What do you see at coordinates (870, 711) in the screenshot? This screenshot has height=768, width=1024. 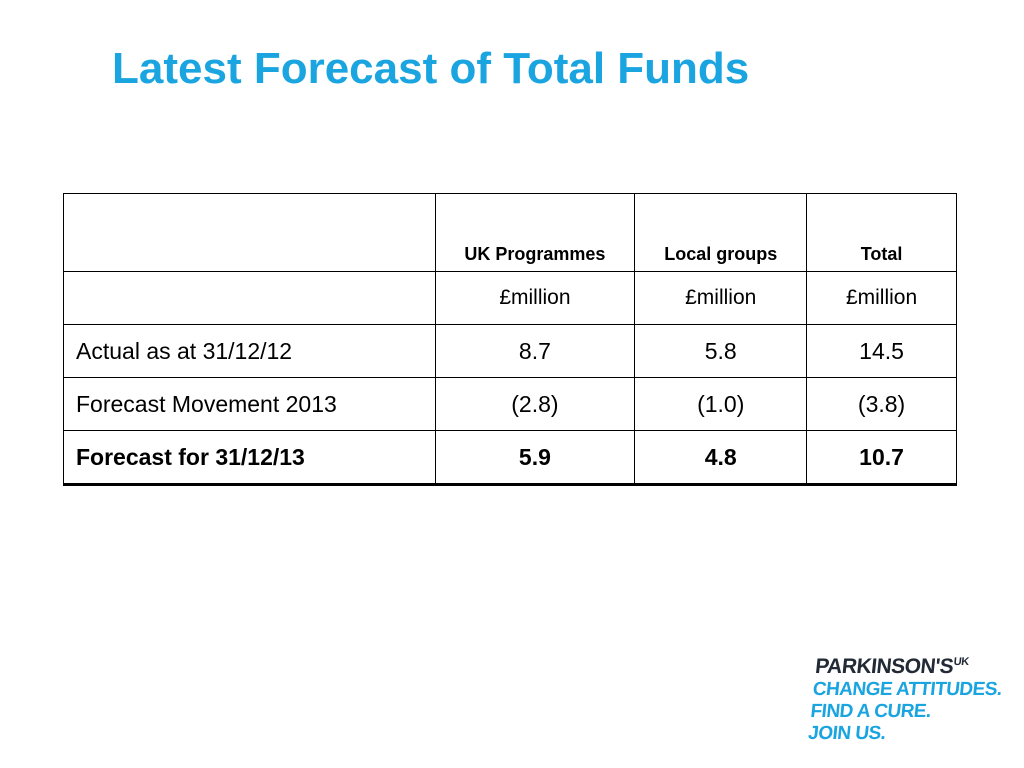 I see `logo-tagline-2: FIND A CURE.` at bounding box center [870, 711].